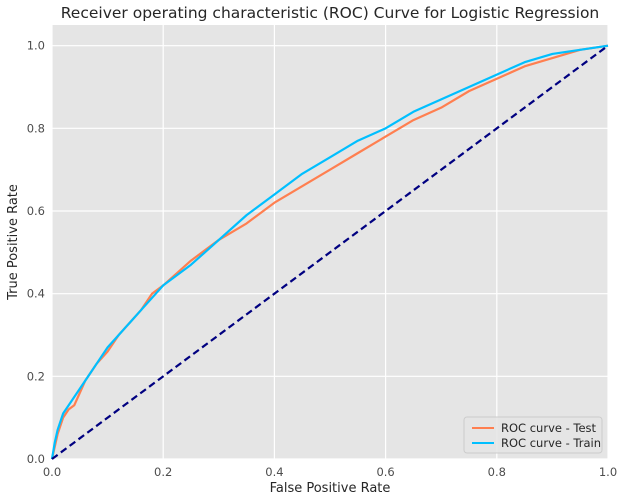  What do you see at coordinates (608, 472) in the screenshot?
I see `x-tick-label: 1.0` at bounding box center [608, 472].